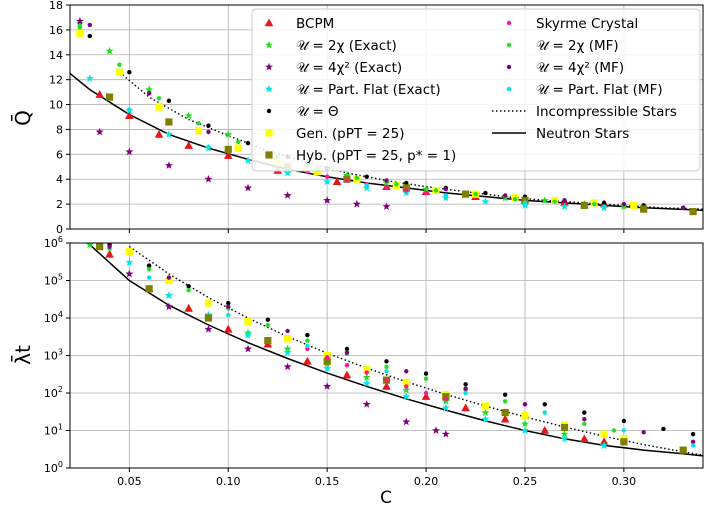 The width and height of the screenshot is (728, 514). Describe the element at coordinates (584, 112) in the screenshot. I see `legend-item-incompressible-stars: Incompressible Stars` at that location.